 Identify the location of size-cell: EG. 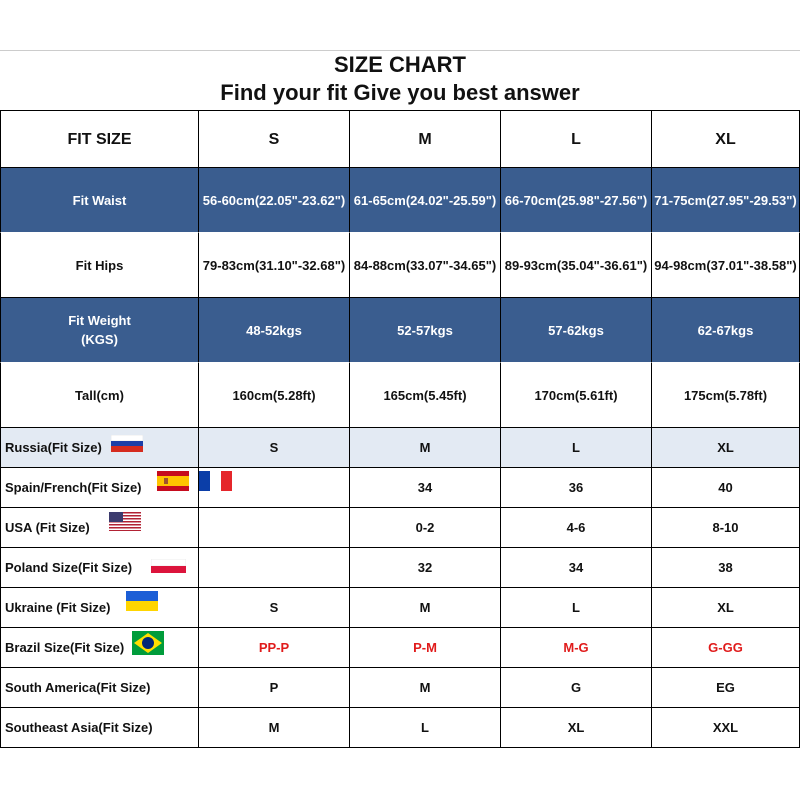
(726, 688).